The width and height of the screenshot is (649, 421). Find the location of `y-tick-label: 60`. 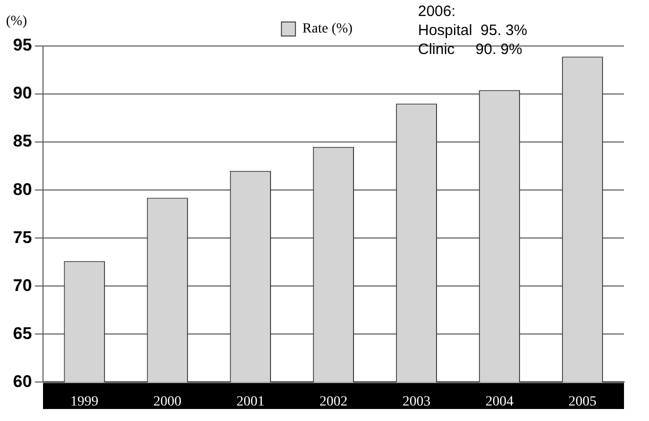

y-tick-label: 60 is located at coordinates (22, 381).